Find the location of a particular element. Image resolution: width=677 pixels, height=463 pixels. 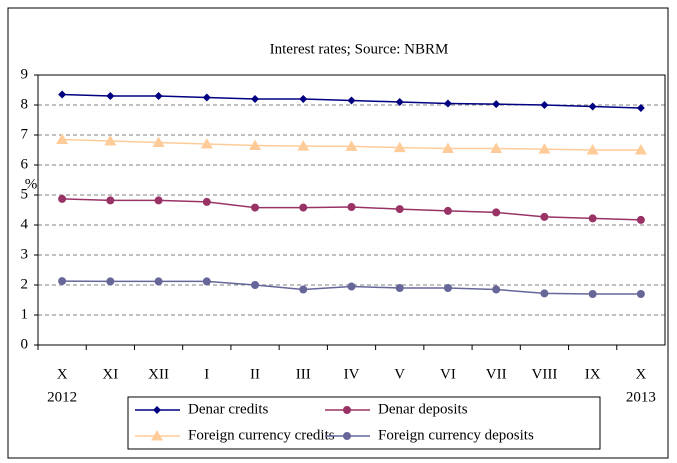

legend-label: Denar deposits is located at coordinates (423, 409).